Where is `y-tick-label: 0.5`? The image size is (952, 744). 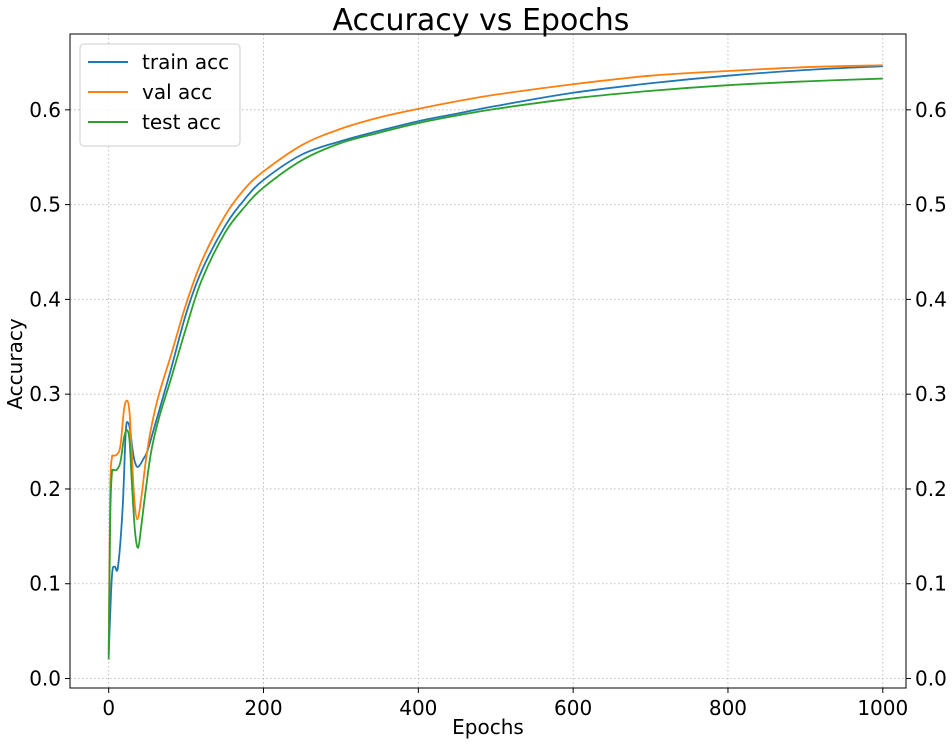 y-tick-label: 0.5 is located at coordinates (45, 205).